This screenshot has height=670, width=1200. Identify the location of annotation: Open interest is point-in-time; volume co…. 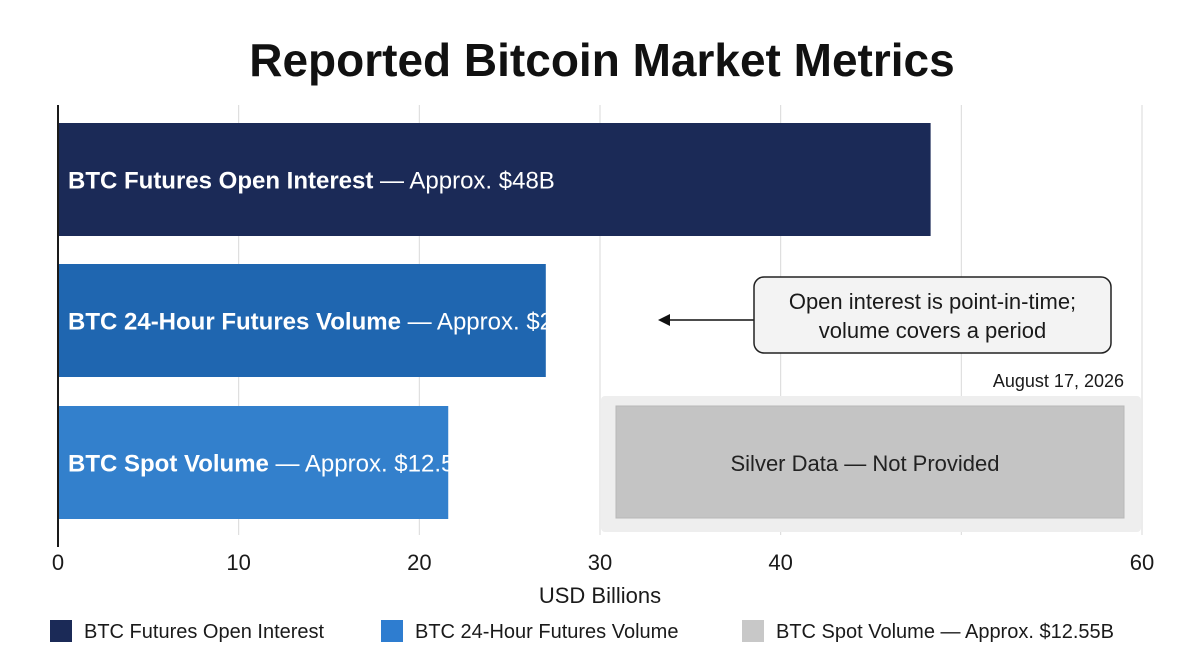
(885, 315).